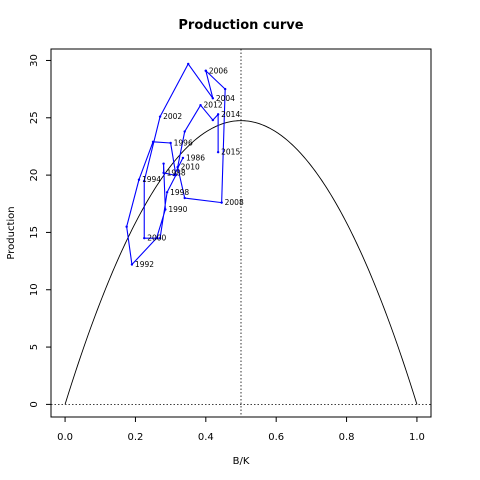  Describe the element at coordinates (34, 117) in the screenshot. I see `y-tick-label: 25` at that location.